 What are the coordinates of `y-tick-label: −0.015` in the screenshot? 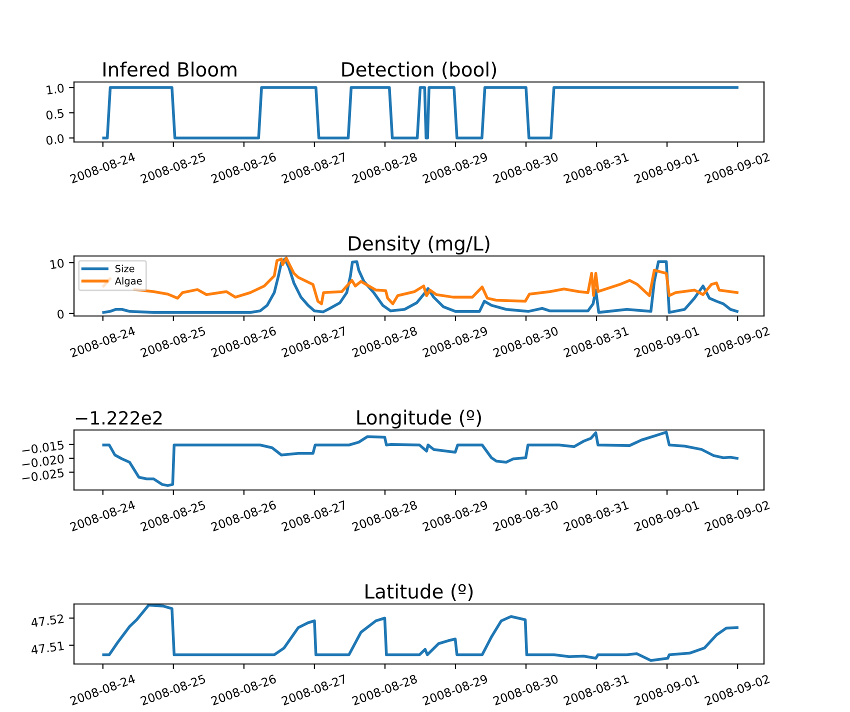 It's located at (43, 447).